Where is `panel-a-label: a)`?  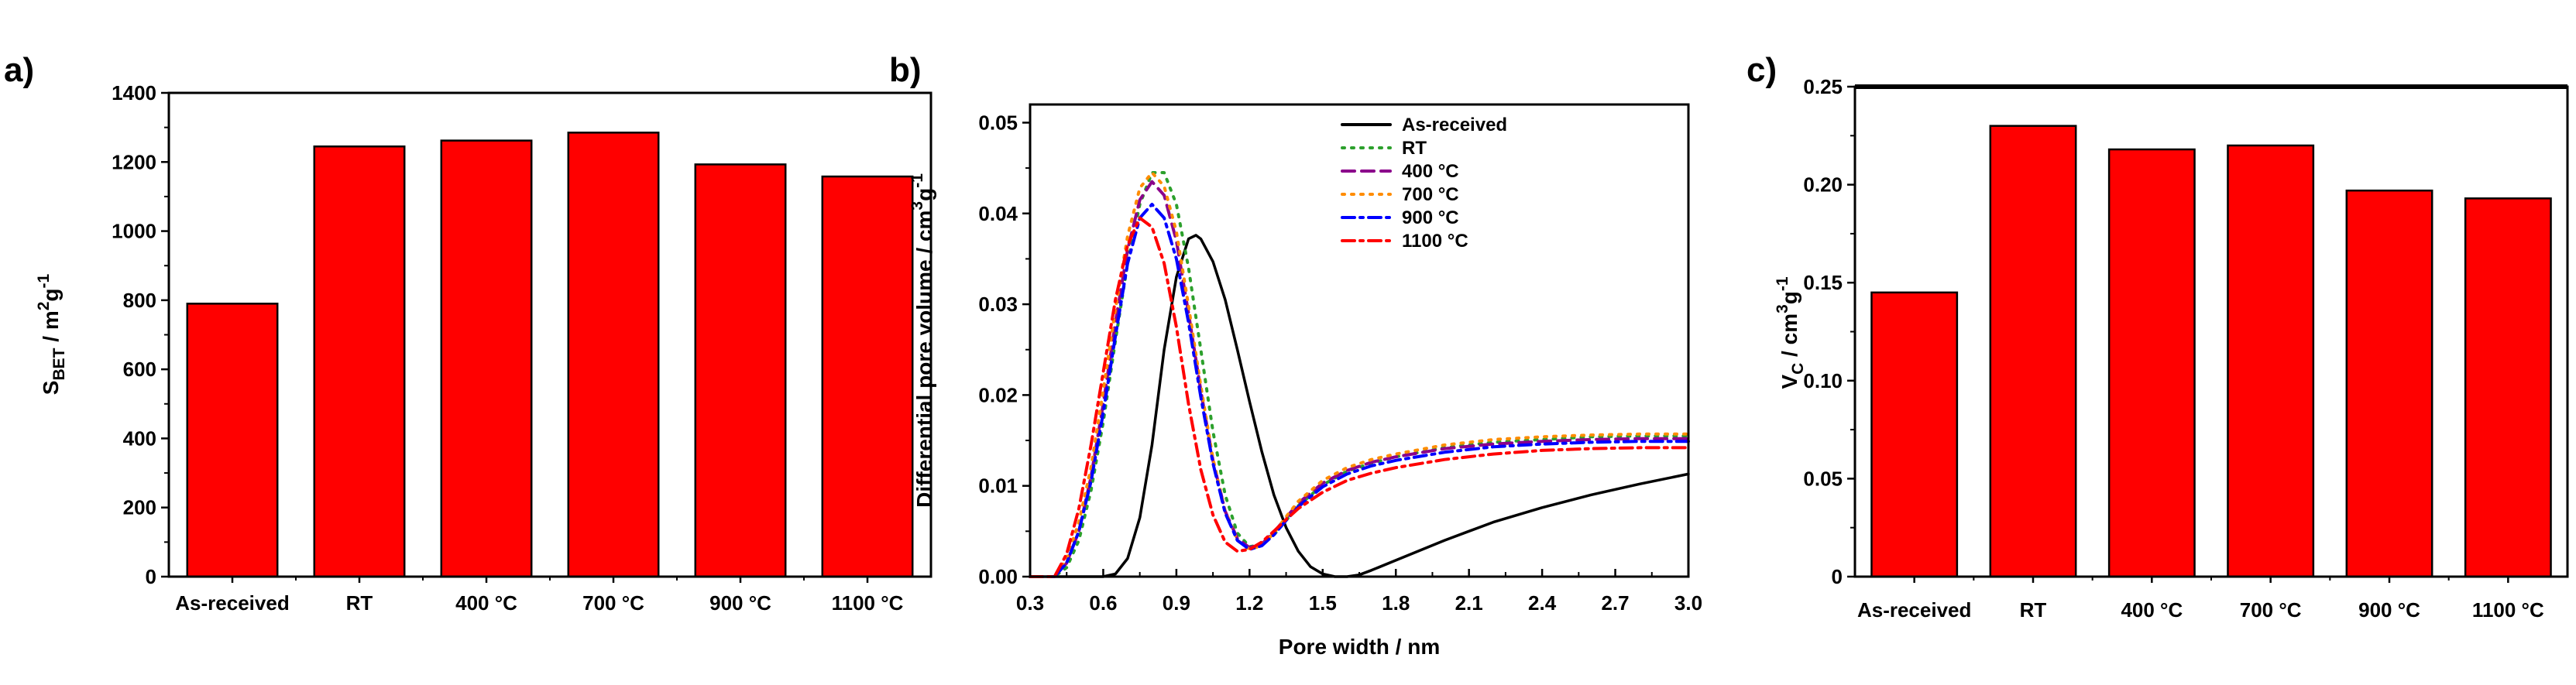
panel-a-label: a) is located at coordinates (19, 70).